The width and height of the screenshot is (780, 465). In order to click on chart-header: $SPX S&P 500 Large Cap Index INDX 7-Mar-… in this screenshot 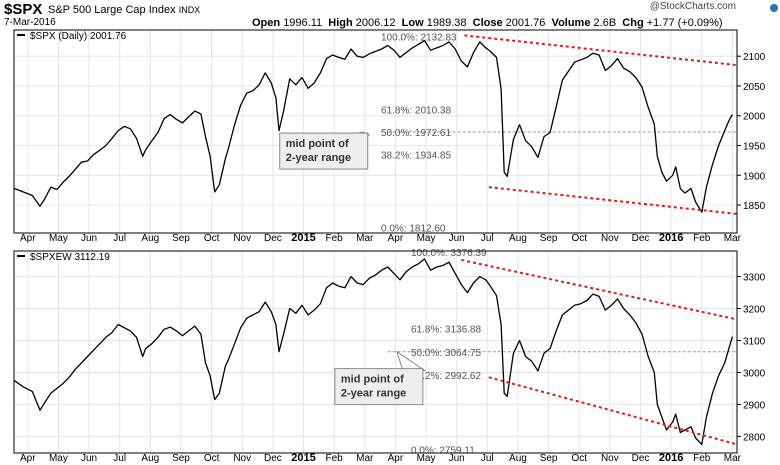, I will do `click(390, 15)`.